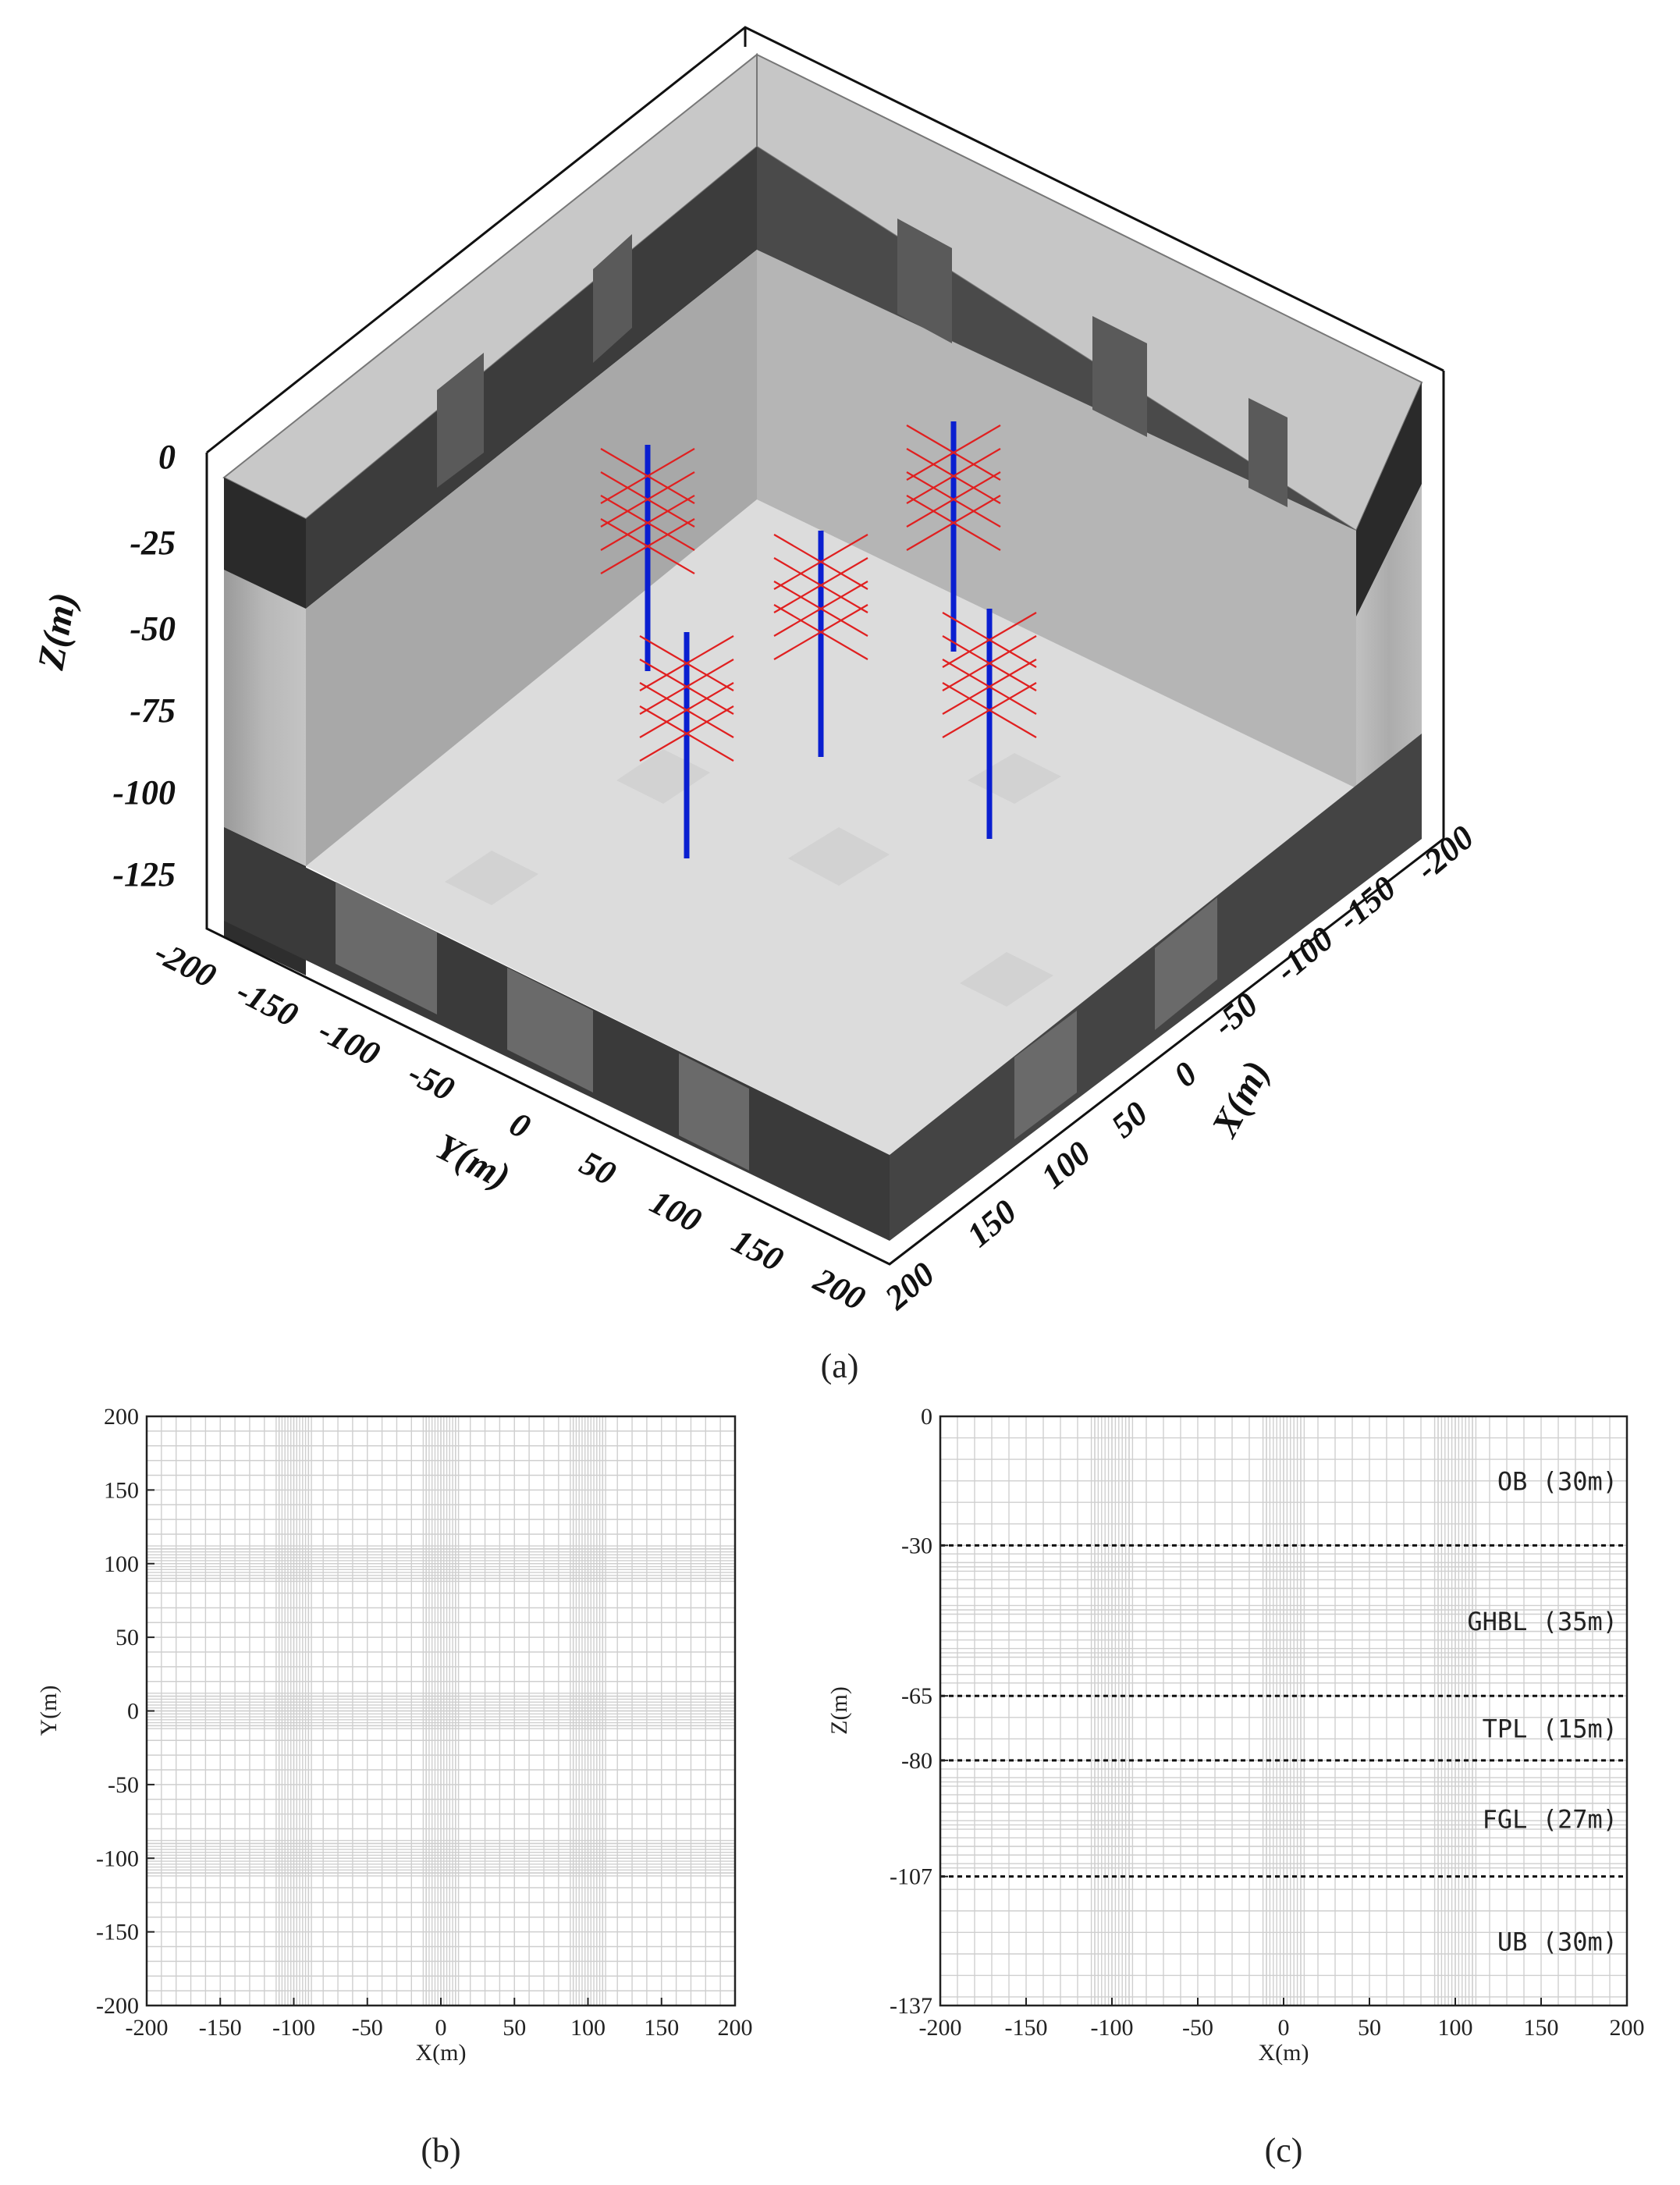 The height and width of the screenshot is (2185, 1680). Describe the element at coordinates (863, 363) in the screenshot. I see `top-rim-stripes` at that location.